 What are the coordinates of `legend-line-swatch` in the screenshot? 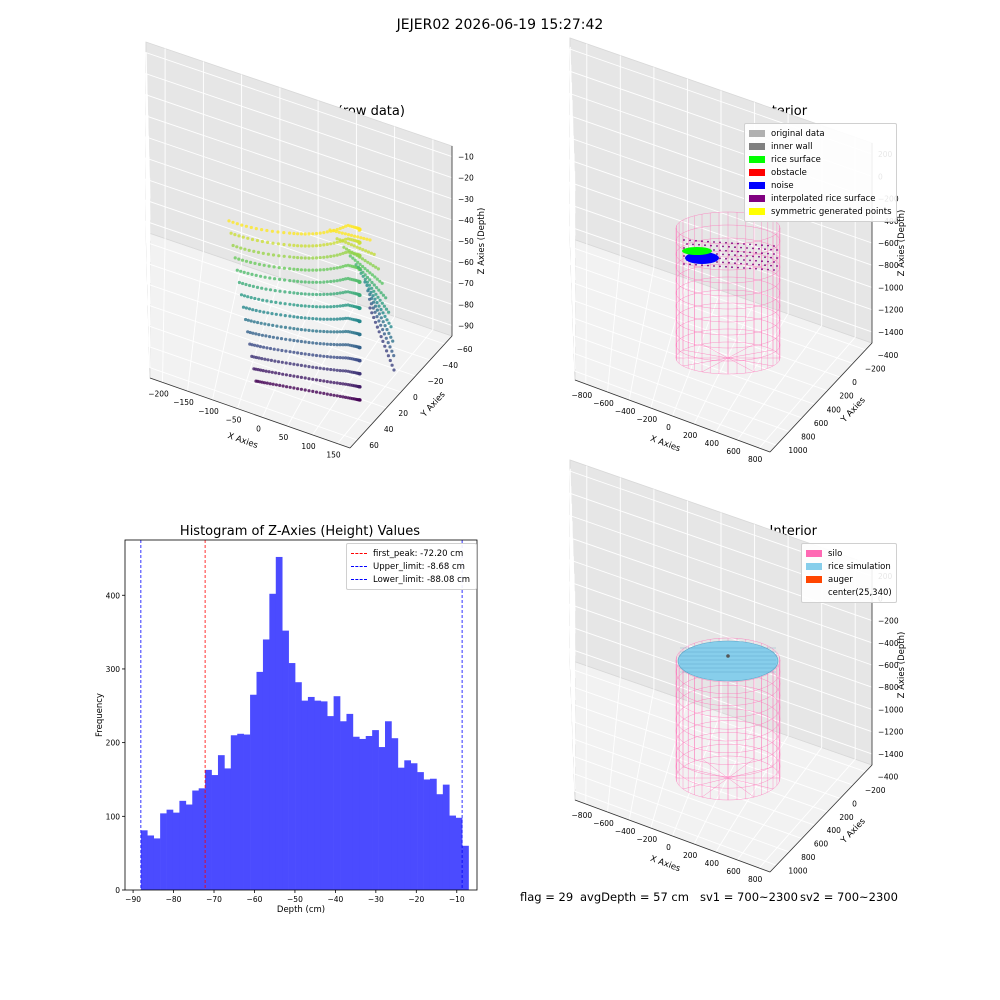 It's located at (359, 553).